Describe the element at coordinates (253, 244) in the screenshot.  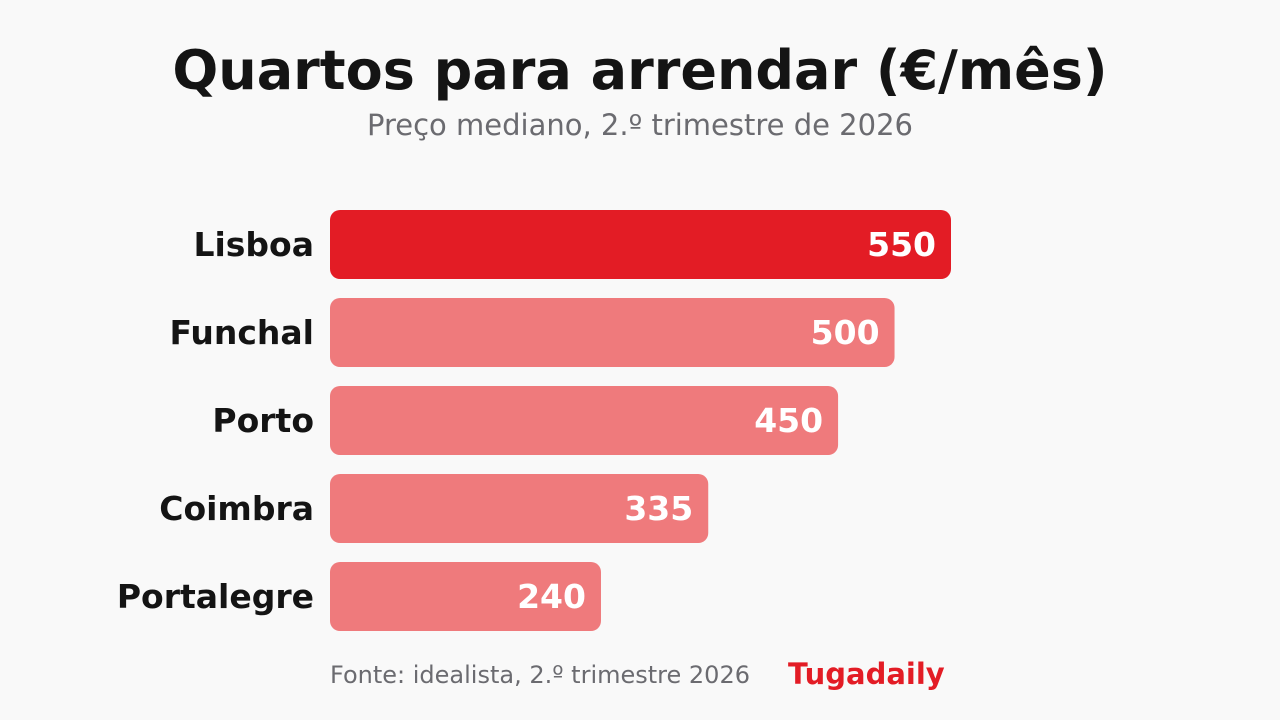
I see `category-label-lisboa: Lisboa` at that location.